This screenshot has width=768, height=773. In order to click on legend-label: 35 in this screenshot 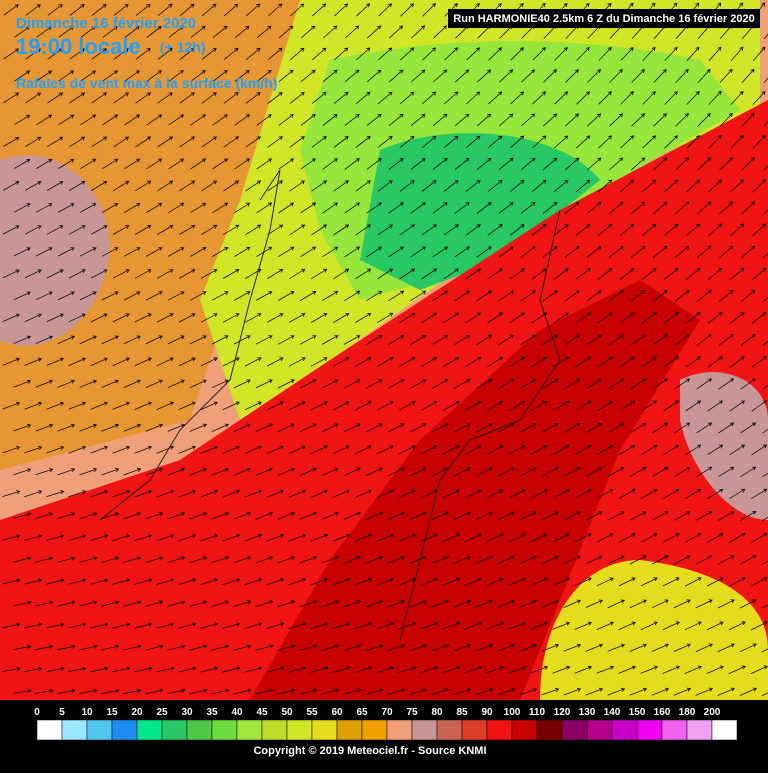, I will do `click(212, 712)`.